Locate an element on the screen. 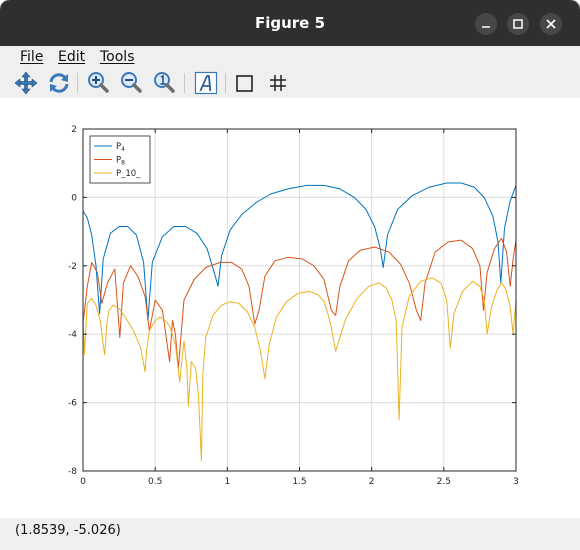 The height and width of the screenshot is (550, 580). legend-label: P8 is located at coordinates (120, 161).